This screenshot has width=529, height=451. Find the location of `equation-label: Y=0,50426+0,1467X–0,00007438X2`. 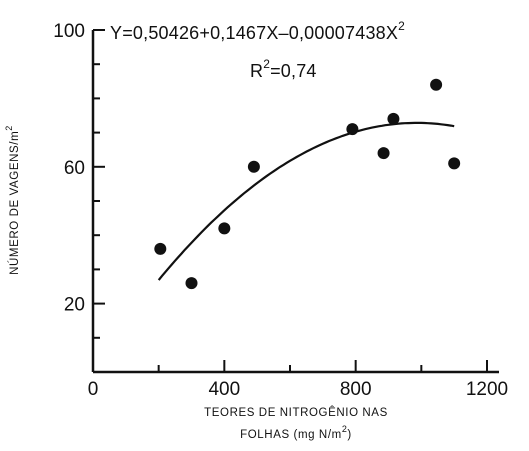

equation-label: Y=0,50426+0,1467X–0,00007438X2 is located at coordinates (257, 31).